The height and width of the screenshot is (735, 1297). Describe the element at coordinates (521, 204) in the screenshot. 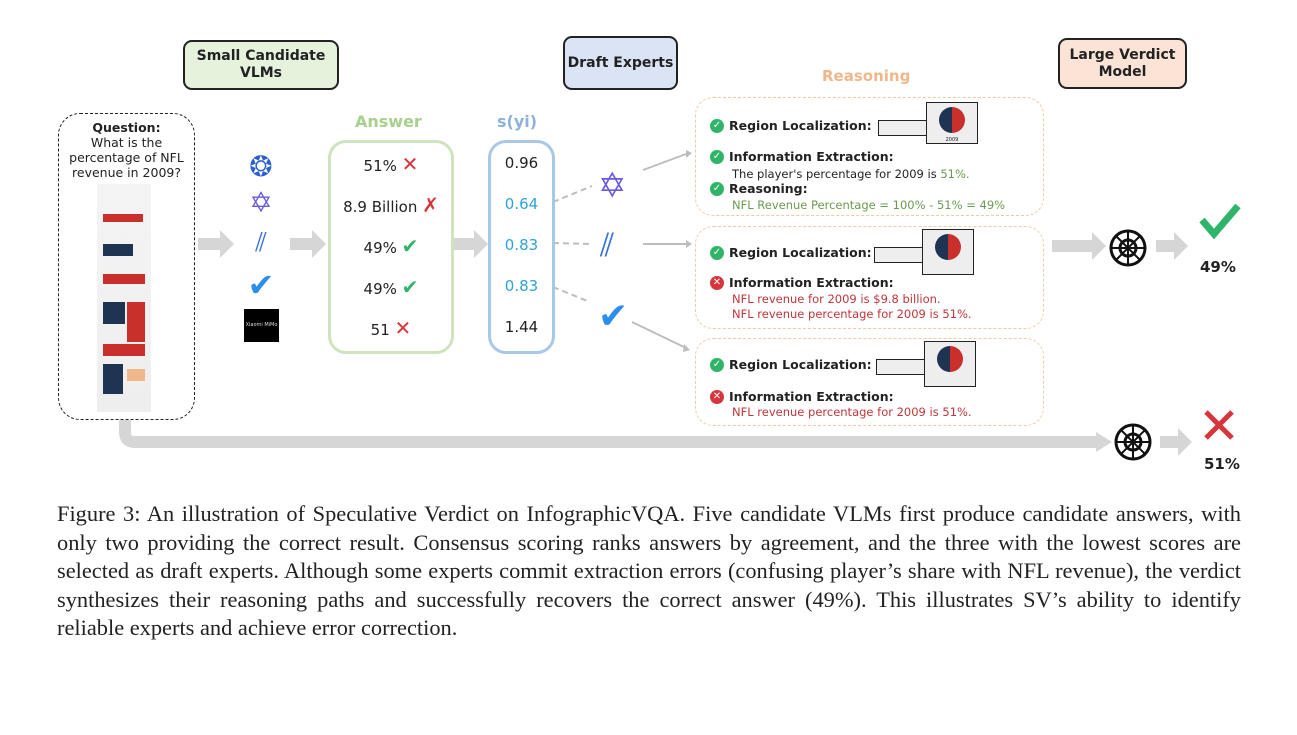

I see `score-value: 0.64` at that location.